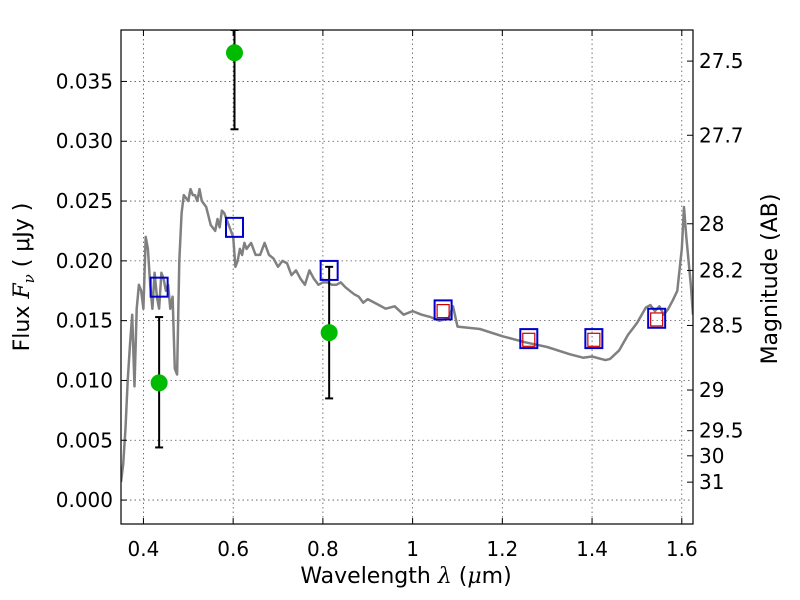 The width and height of the screenshot is (800, 600). I want to click on x-tick-label: 1.2, so click(502, 549).